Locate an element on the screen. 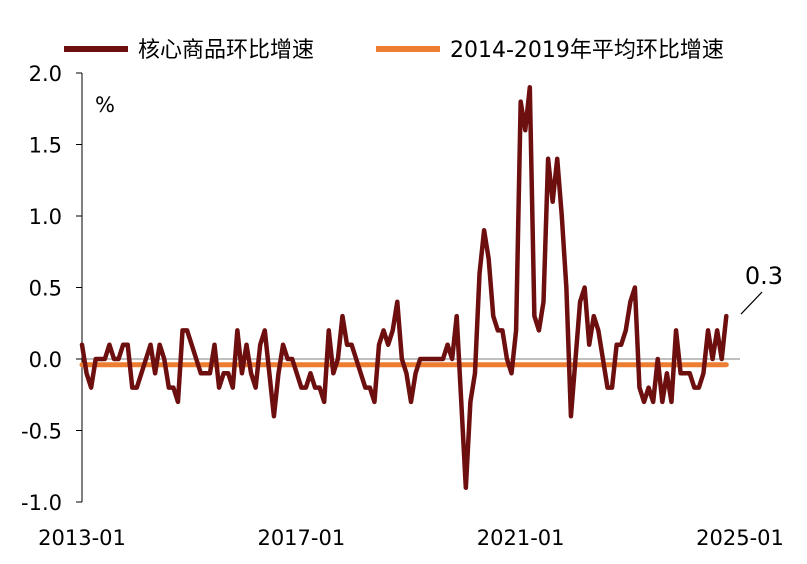 The image size is (807, 564). y-tick-label: 0.5 is located at coordinates (45, 289).